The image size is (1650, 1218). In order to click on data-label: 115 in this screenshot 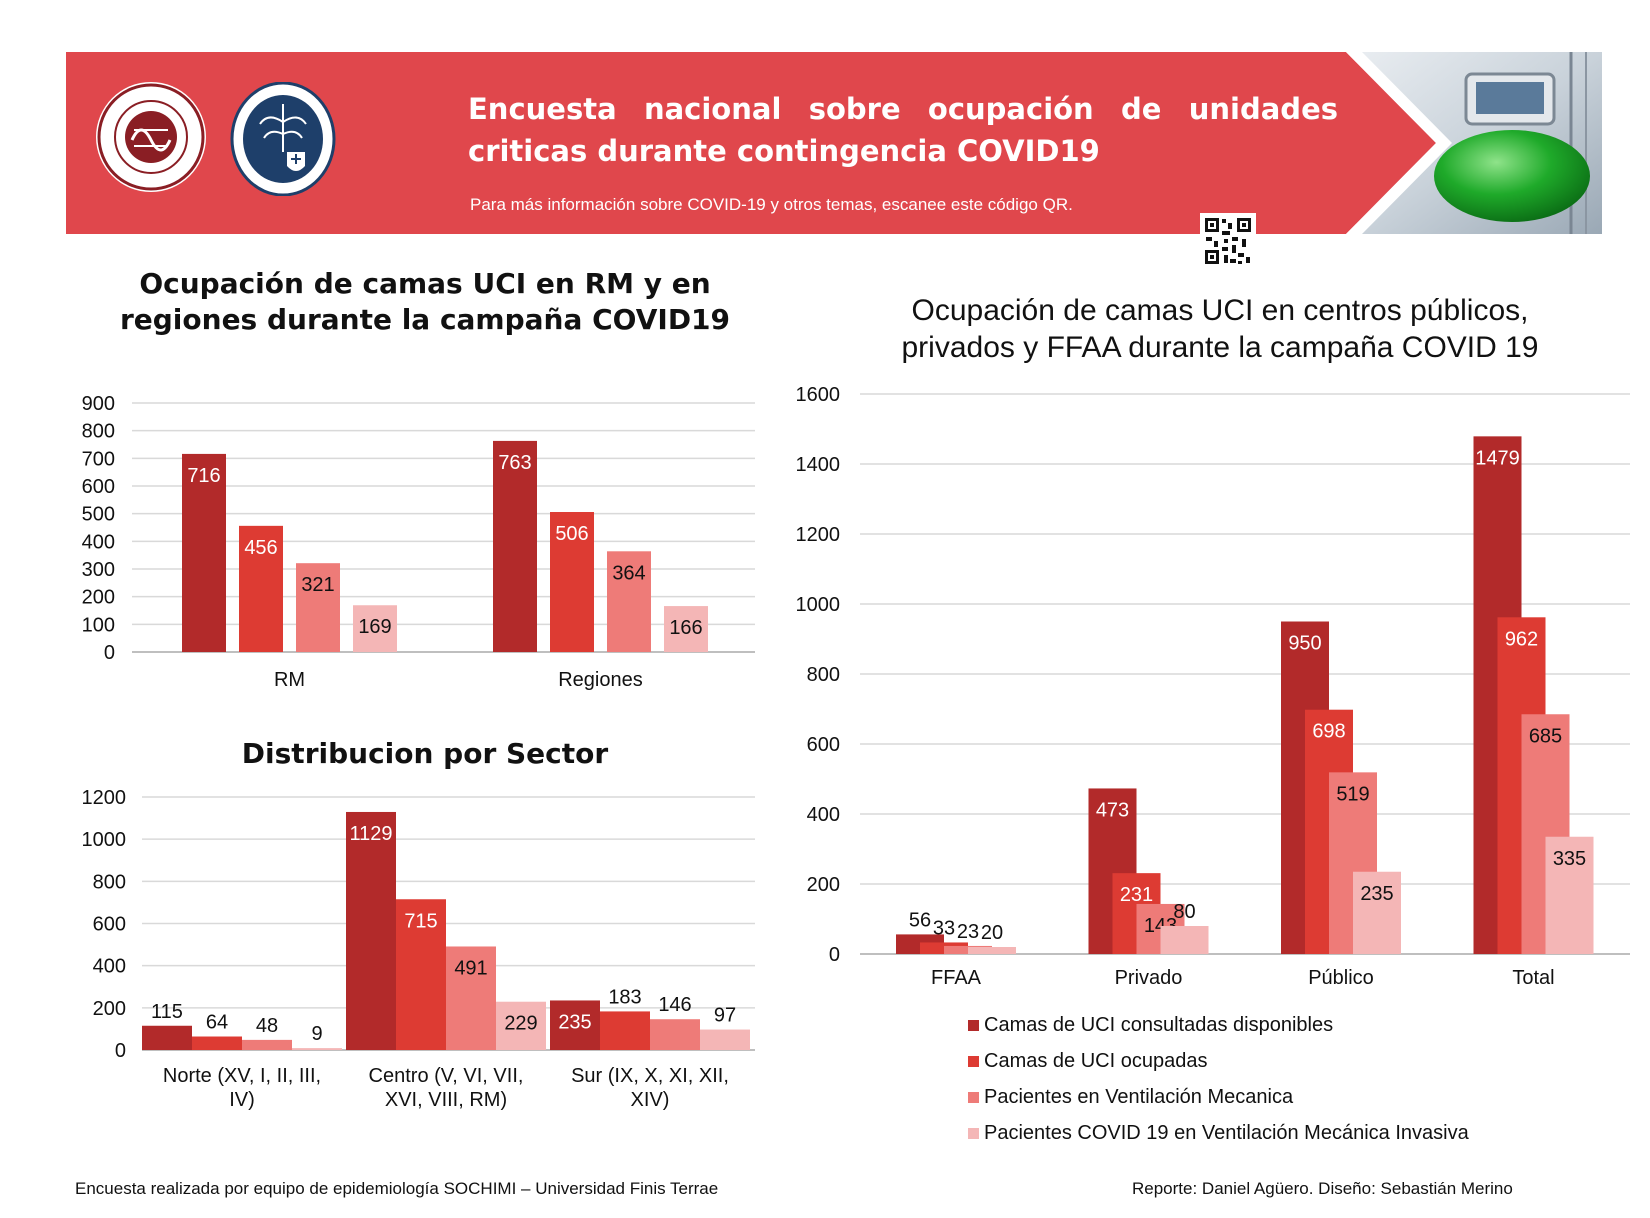, I will do `click(167, 1012)`.